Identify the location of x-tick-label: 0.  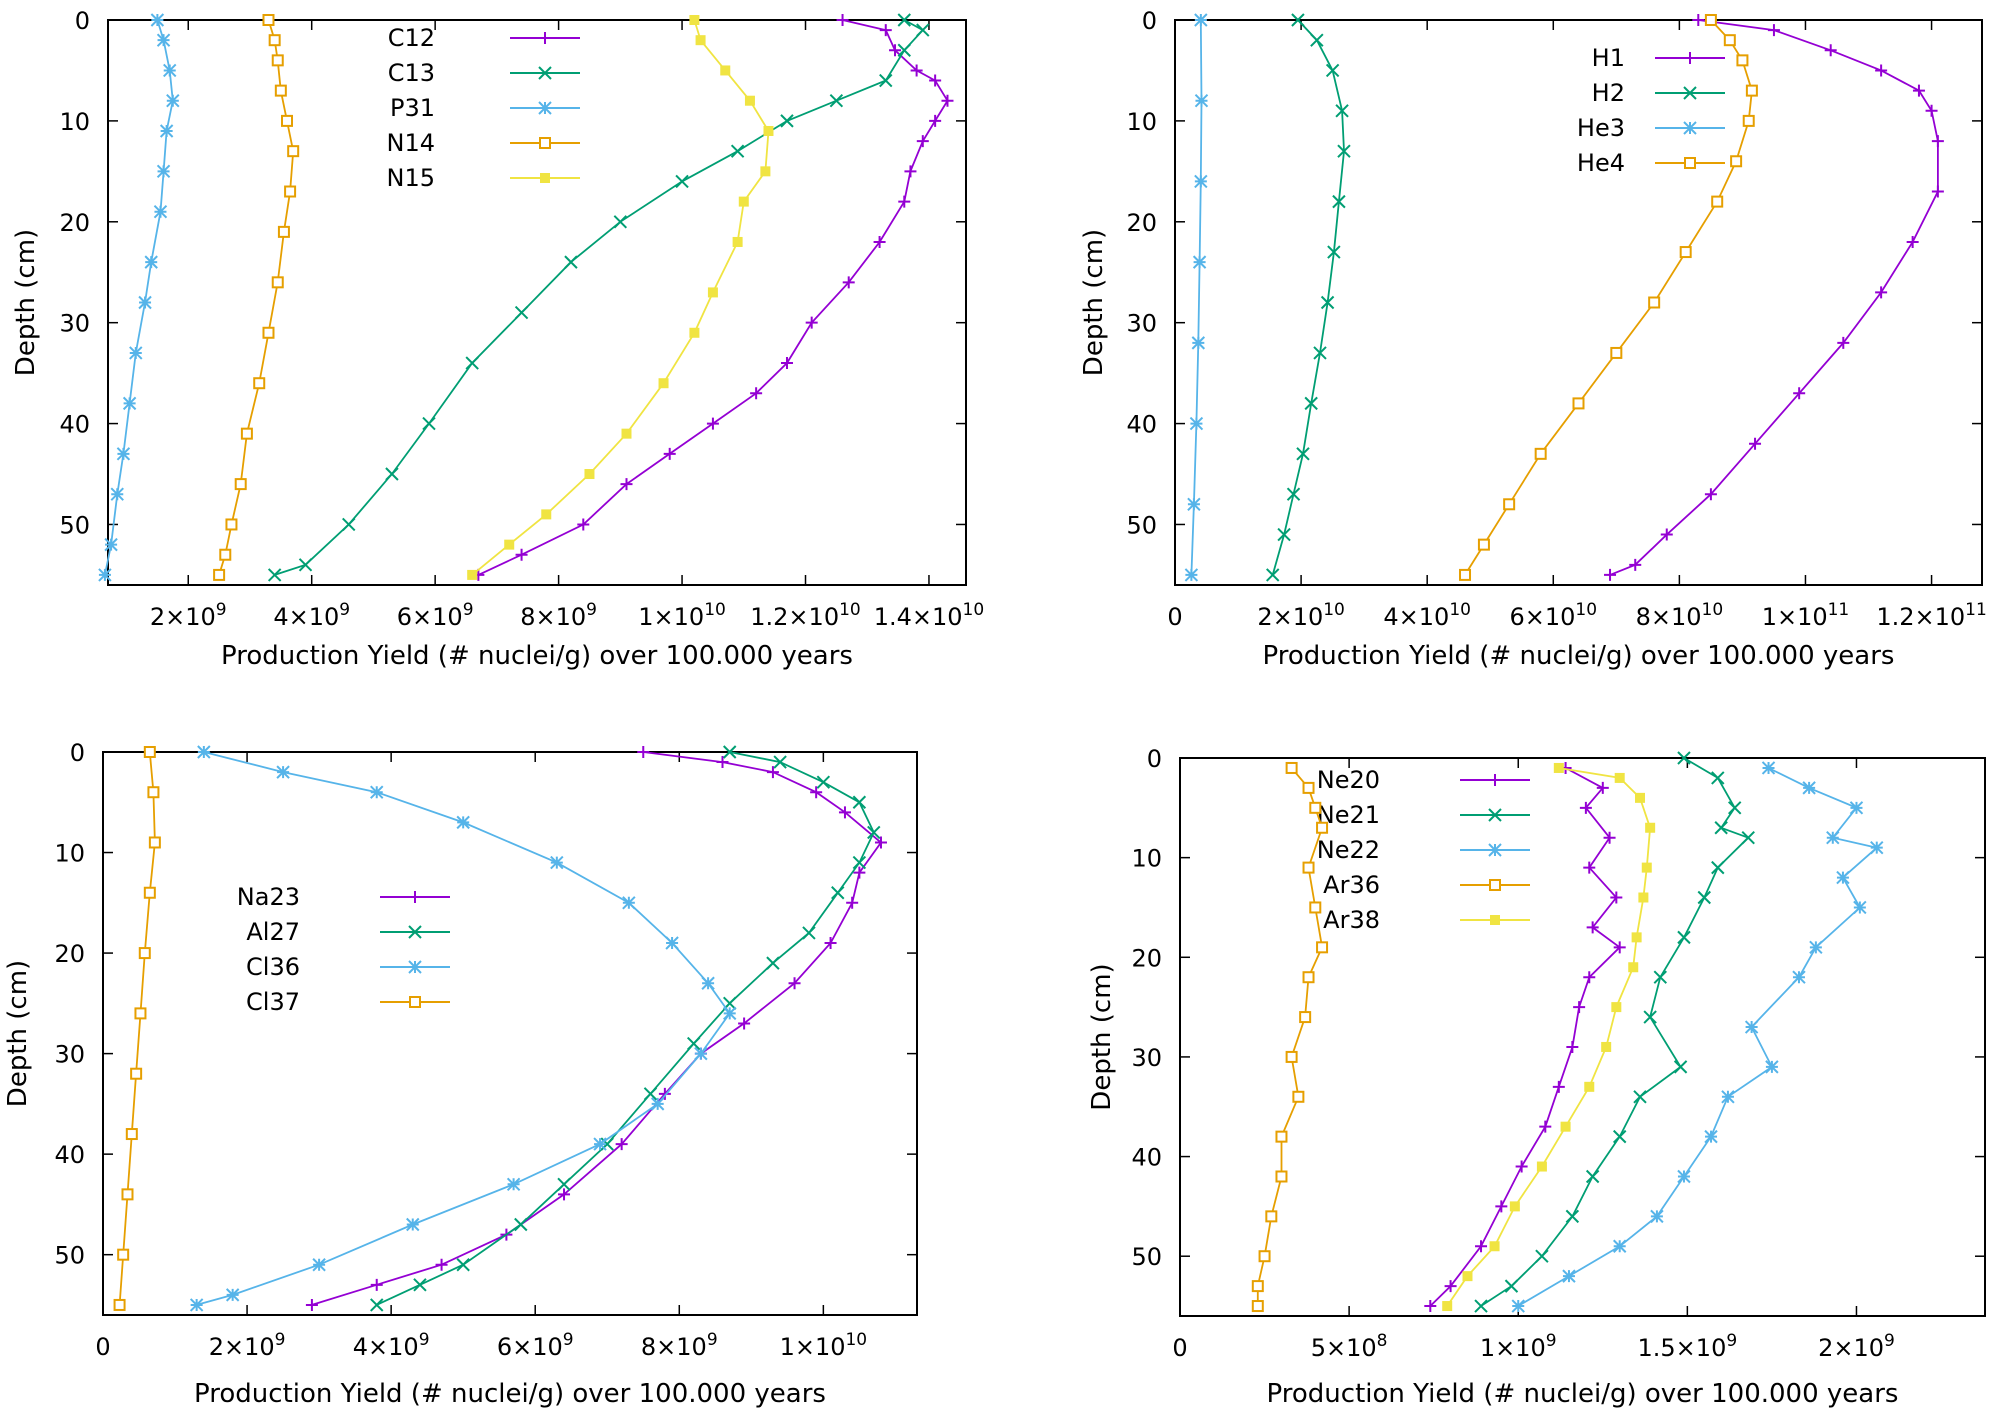
(1179, 1348).